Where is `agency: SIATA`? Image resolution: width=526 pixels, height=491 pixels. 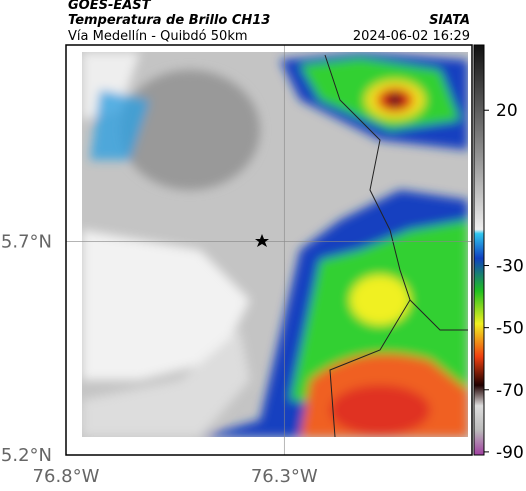
agency: SIATA is located at coordinates (449, 20).